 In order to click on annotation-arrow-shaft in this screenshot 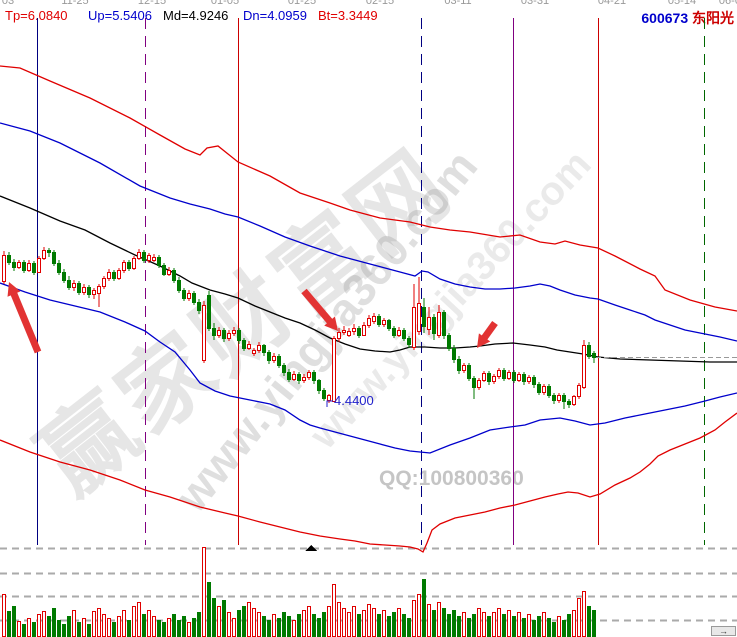, I will do `click(25, 321)`.